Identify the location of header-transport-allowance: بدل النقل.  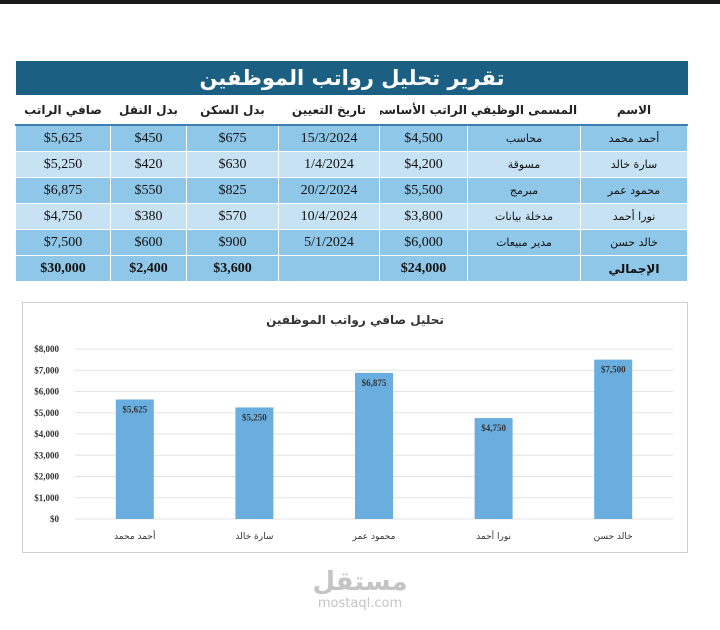
(148, 110).